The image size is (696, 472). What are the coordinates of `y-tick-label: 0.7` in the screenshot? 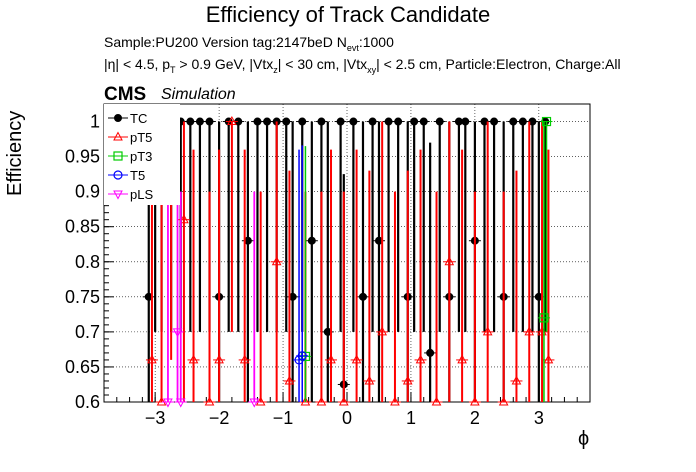 It's located at (87, 332).